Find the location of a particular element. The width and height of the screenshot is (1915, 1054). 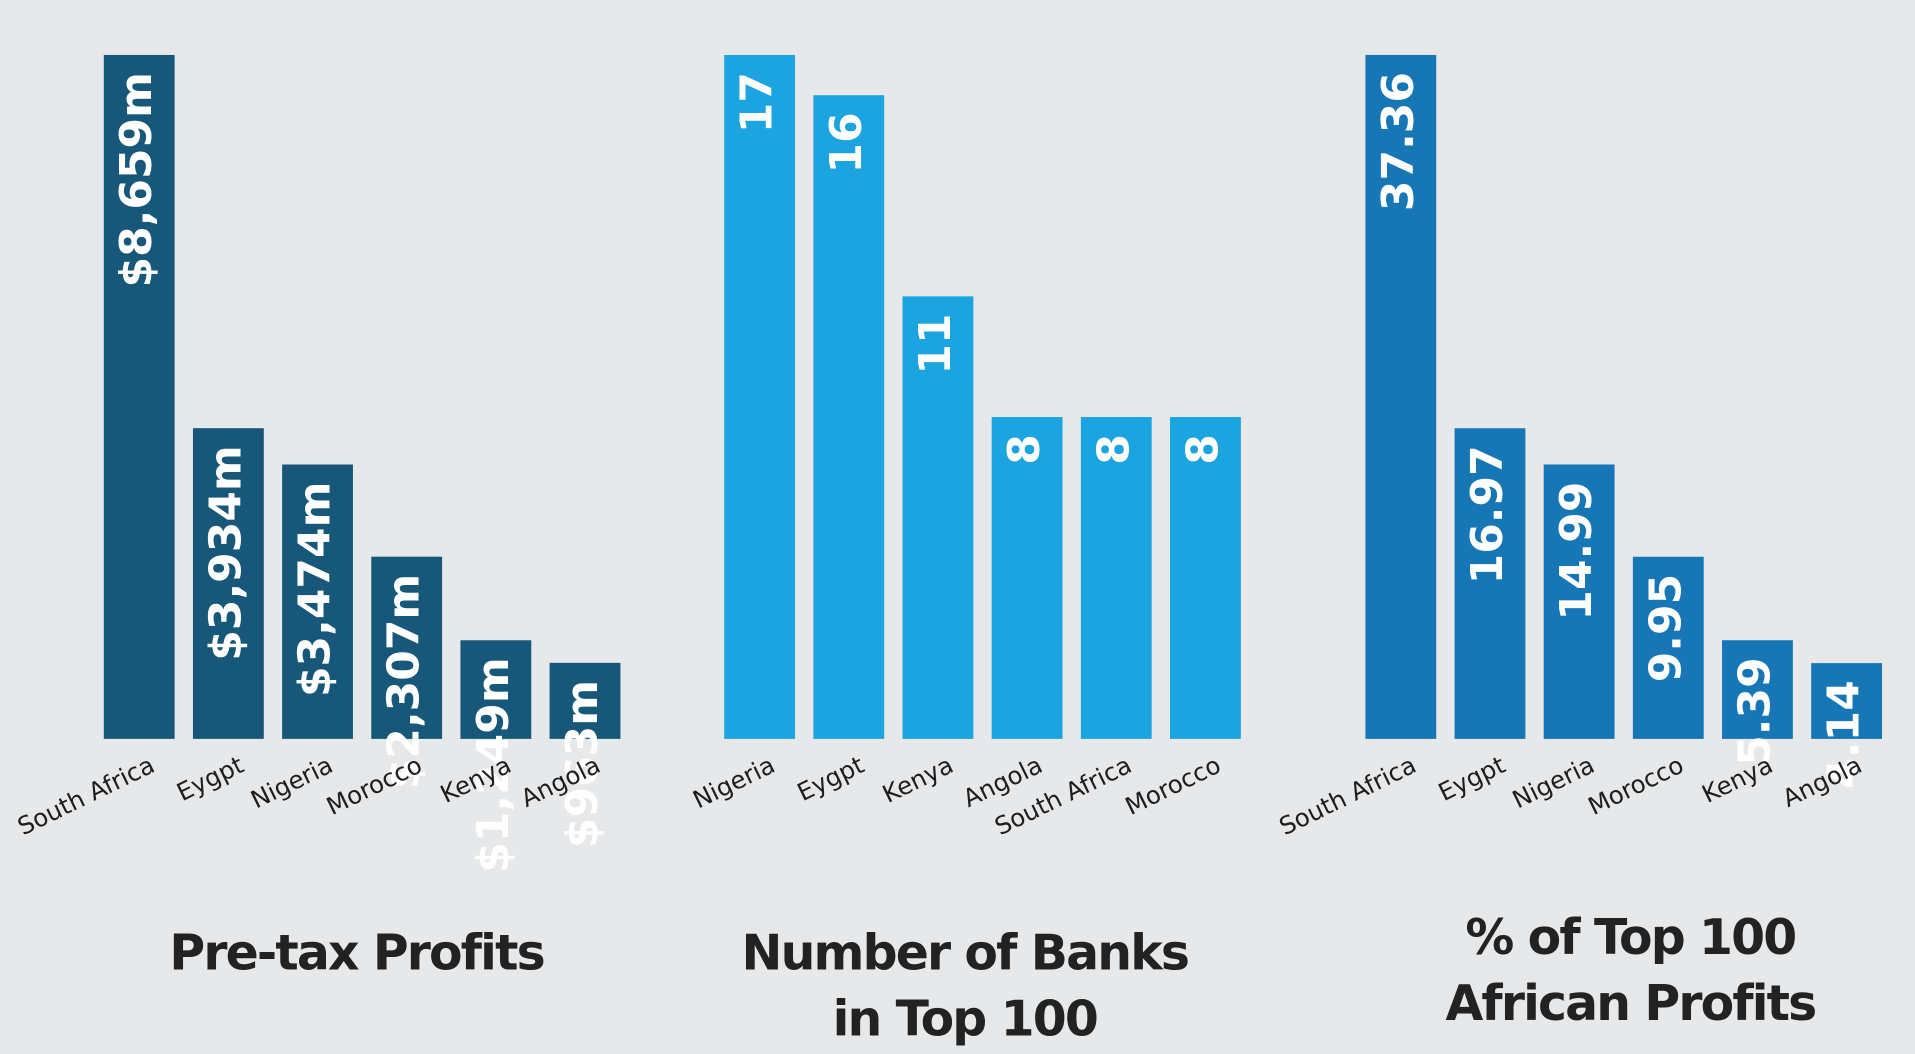

chart-title: % of Top 100 is located at coordinates (1630, 937).